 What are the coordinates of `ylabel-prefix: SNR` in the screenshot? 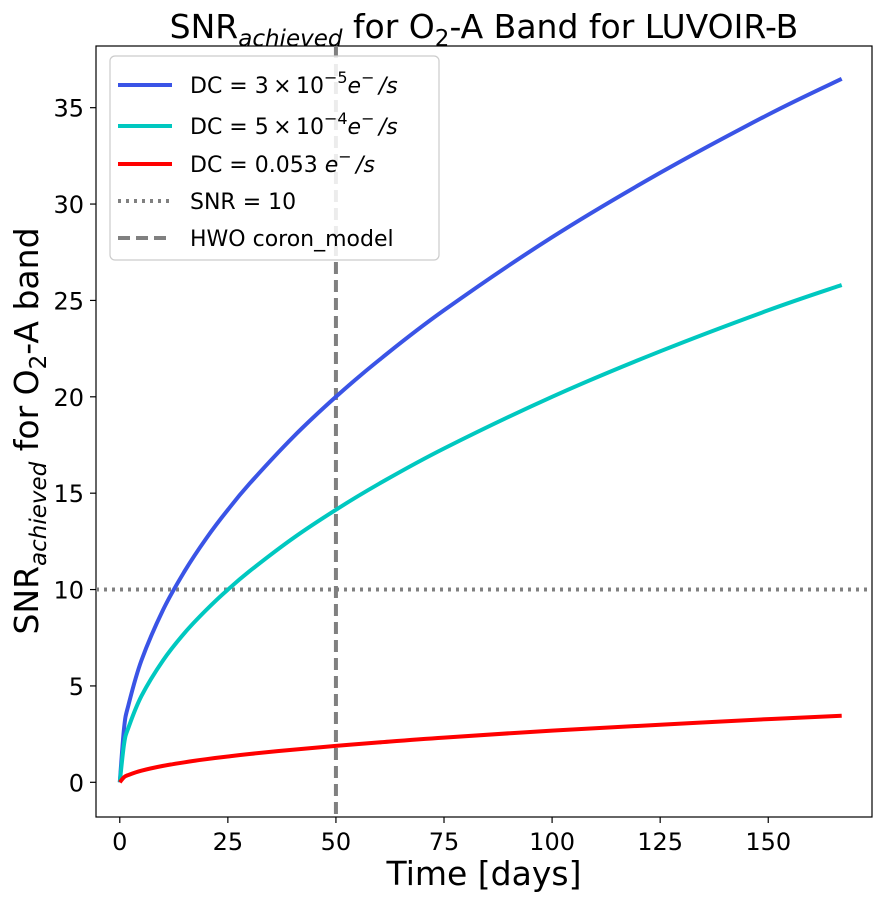 It's located at (26, 600).